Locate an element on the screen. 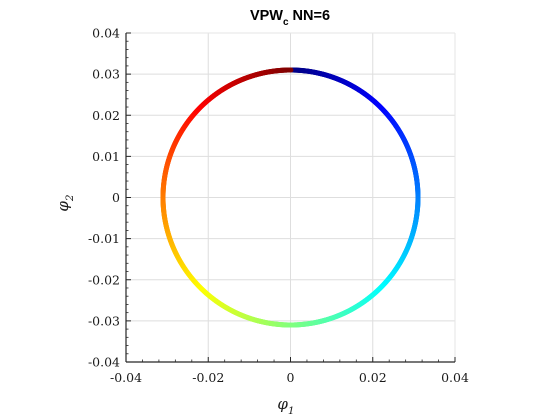  y-tick-label: 0.04 is located at coordinates (106, 33).